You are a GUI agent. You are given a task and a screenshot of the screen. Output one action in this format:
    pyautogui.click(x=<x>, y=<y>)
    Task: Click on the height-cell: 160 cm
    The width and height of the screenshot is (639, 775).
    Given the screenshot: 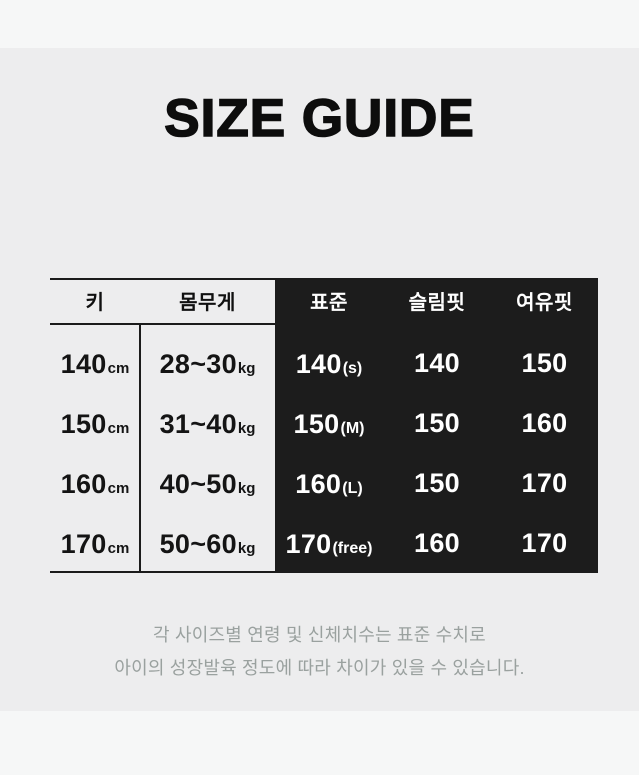 What is the action you would take?
    pyautogui.click(x=95, y=484)
    